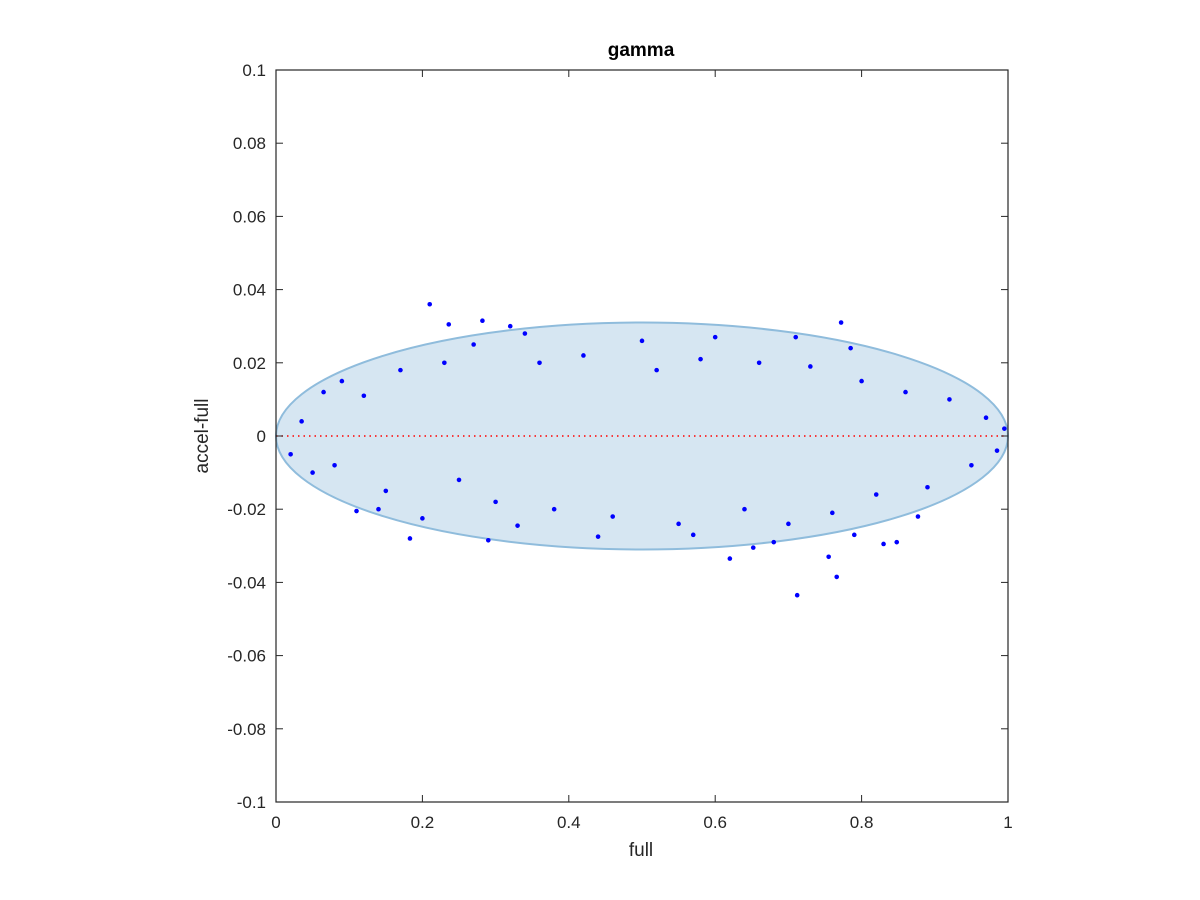  Describe the element at coordinates (862, 822) in the screenshot. I see `x-tick-label: 0.8` at that location.